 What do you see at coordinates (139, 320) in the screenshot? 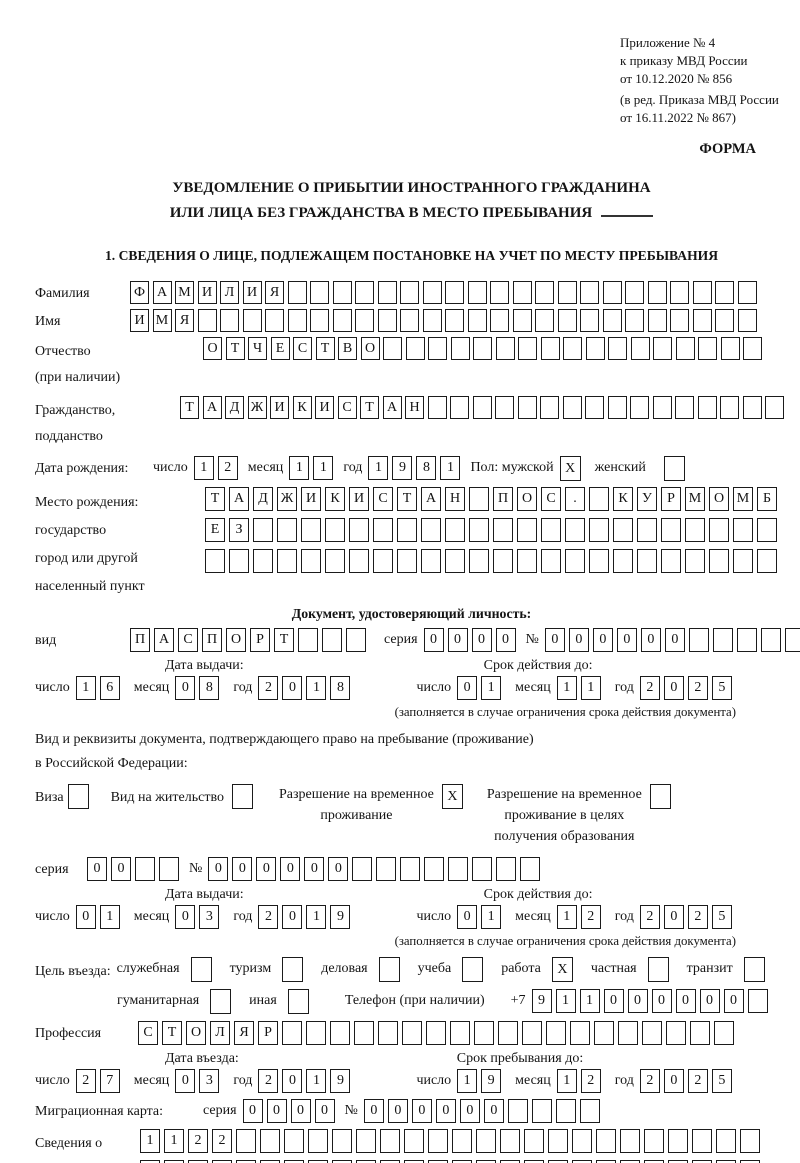
I see `firstname-cell: И` at bounding box center [139, 320].